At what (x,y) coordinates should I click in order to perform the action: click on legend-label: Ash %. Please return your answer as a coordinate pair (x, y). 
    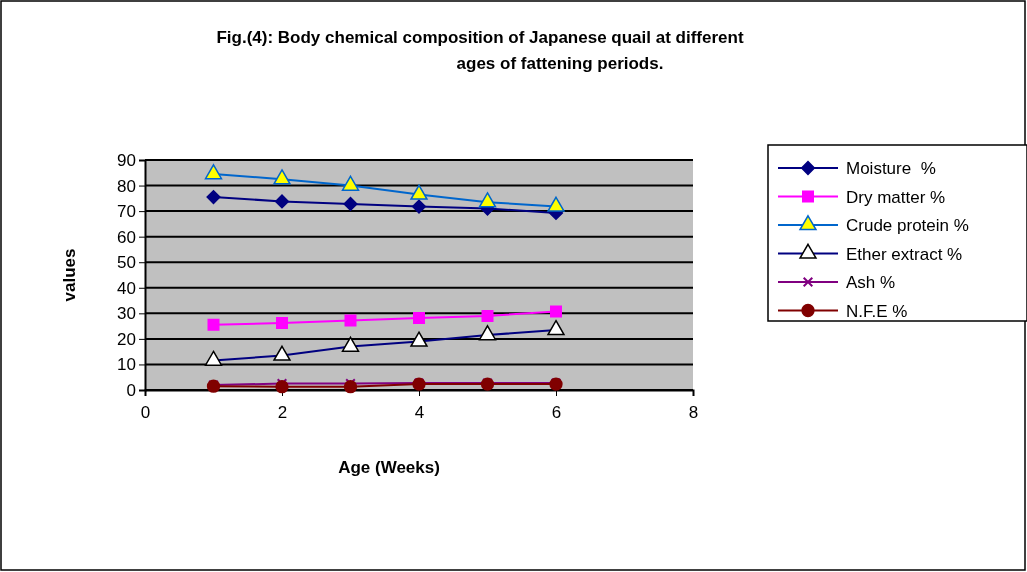
    Looking at the image, I should click on (871, 282).